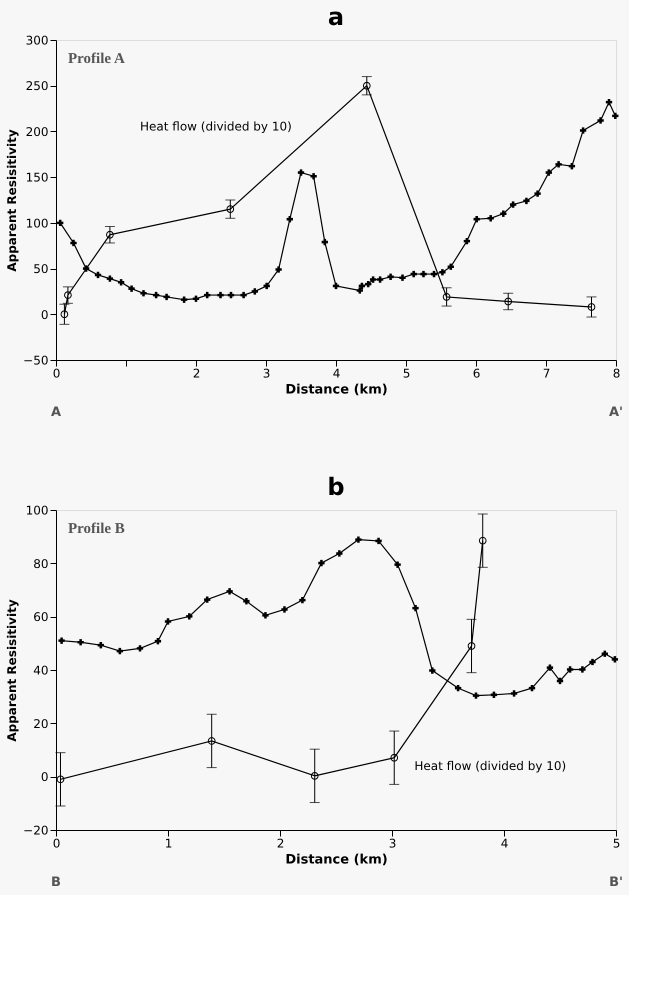 The height and width of the screenshot is (999, 664). Describe the element at coordinates (56, 882) in the screenshot. I see `text: B` at that location.